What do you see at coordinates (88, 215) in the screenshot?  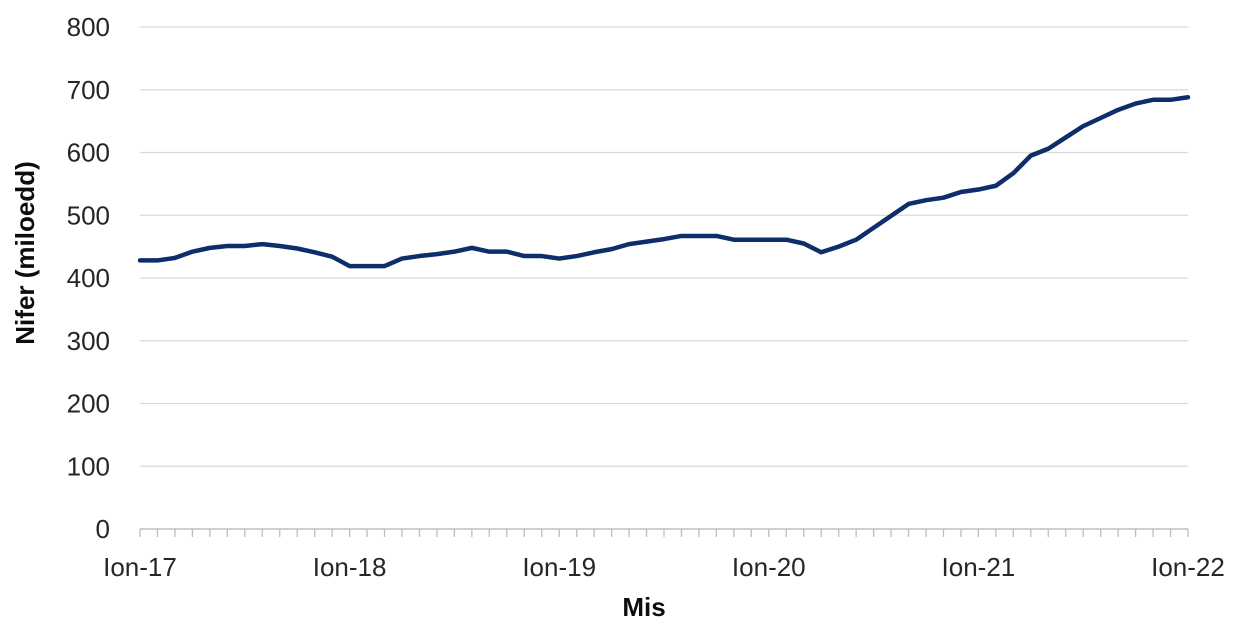 I see `y-tick-label: 500` at bounding box center [88, 215].